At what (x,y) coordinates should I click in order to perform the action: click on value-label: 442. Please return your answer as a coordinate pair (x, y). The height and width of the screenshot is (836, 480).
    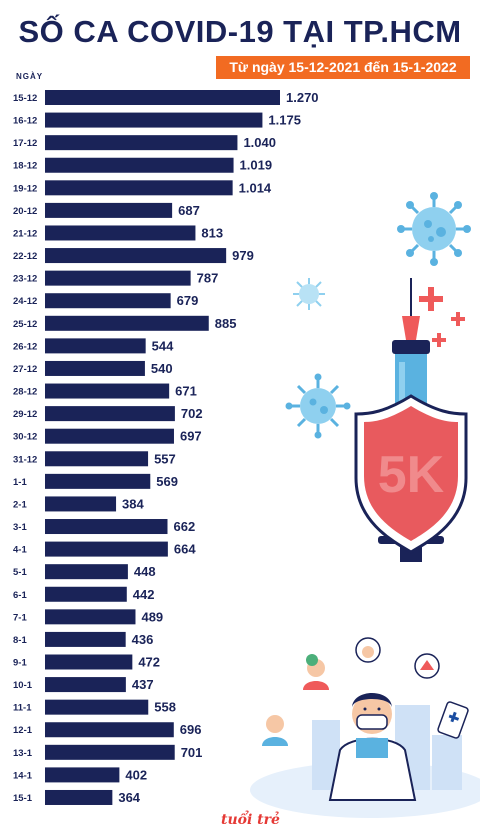
    Looking at the image, I should click on (144, 594).